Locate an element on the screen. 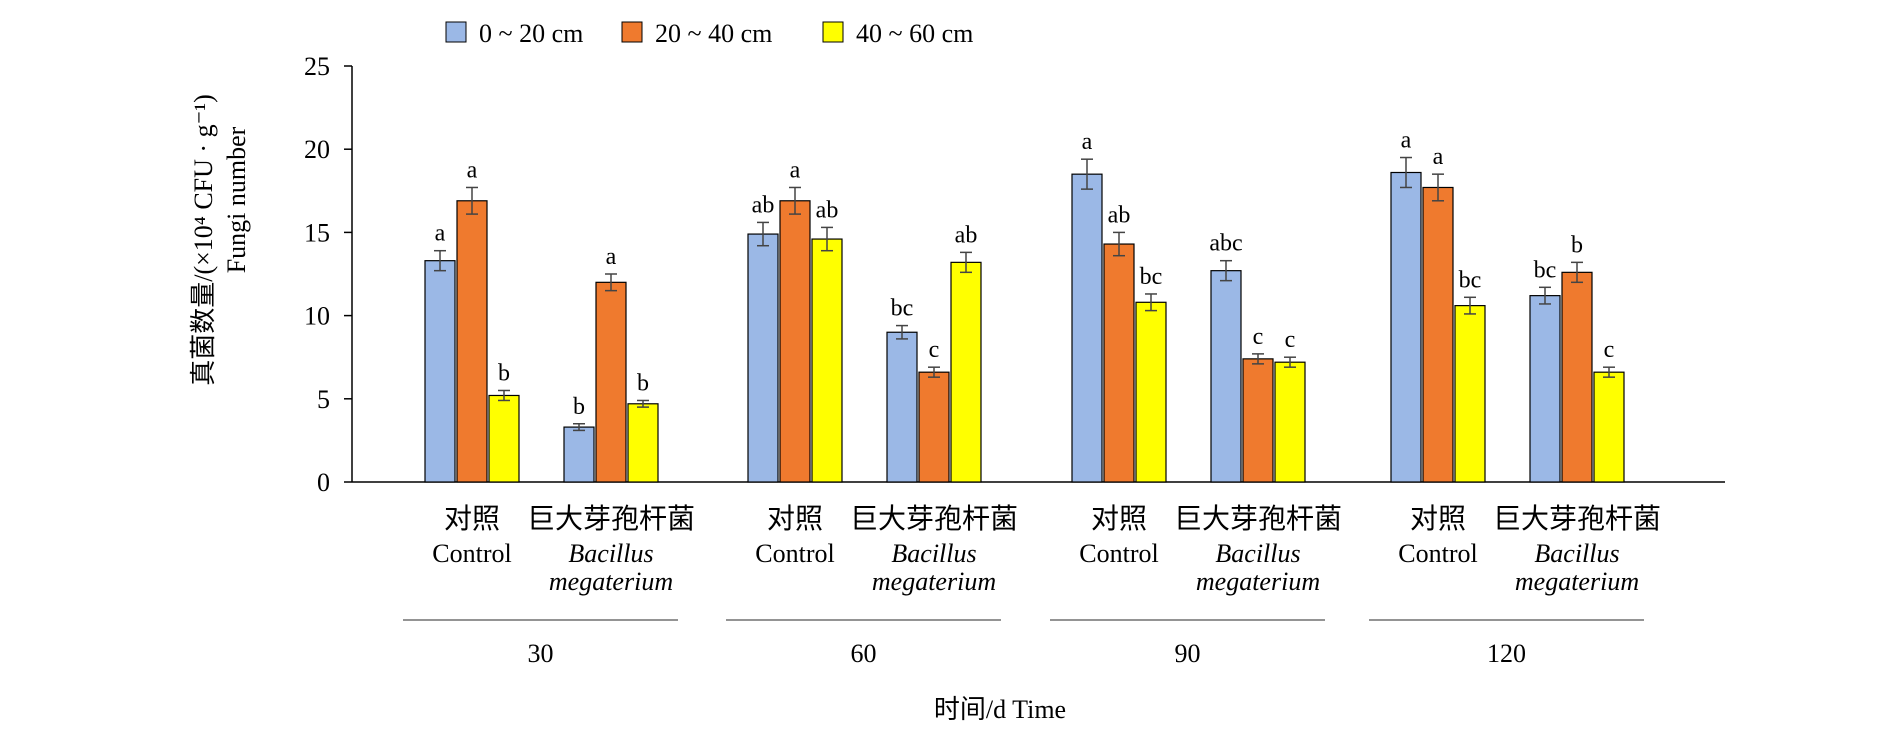  y-tick-label: 0 is located at coordinates (323, 482).